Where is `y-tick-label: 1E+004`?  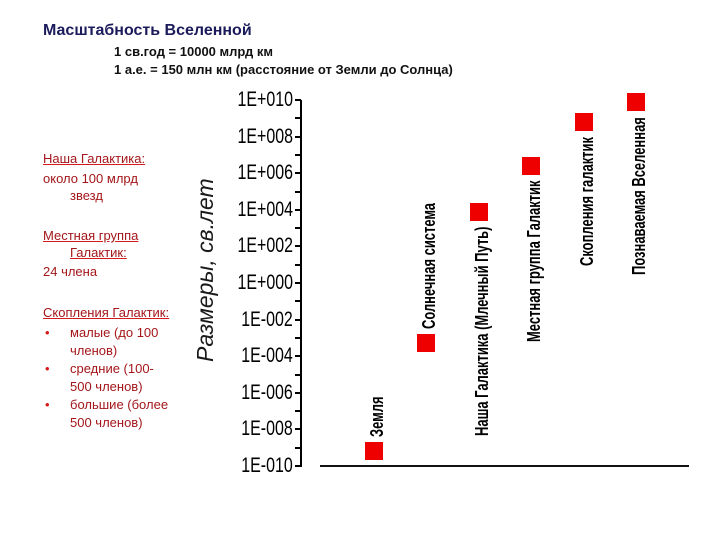
y-tick-label: 1E+004 is located at coordinates (265, 209).